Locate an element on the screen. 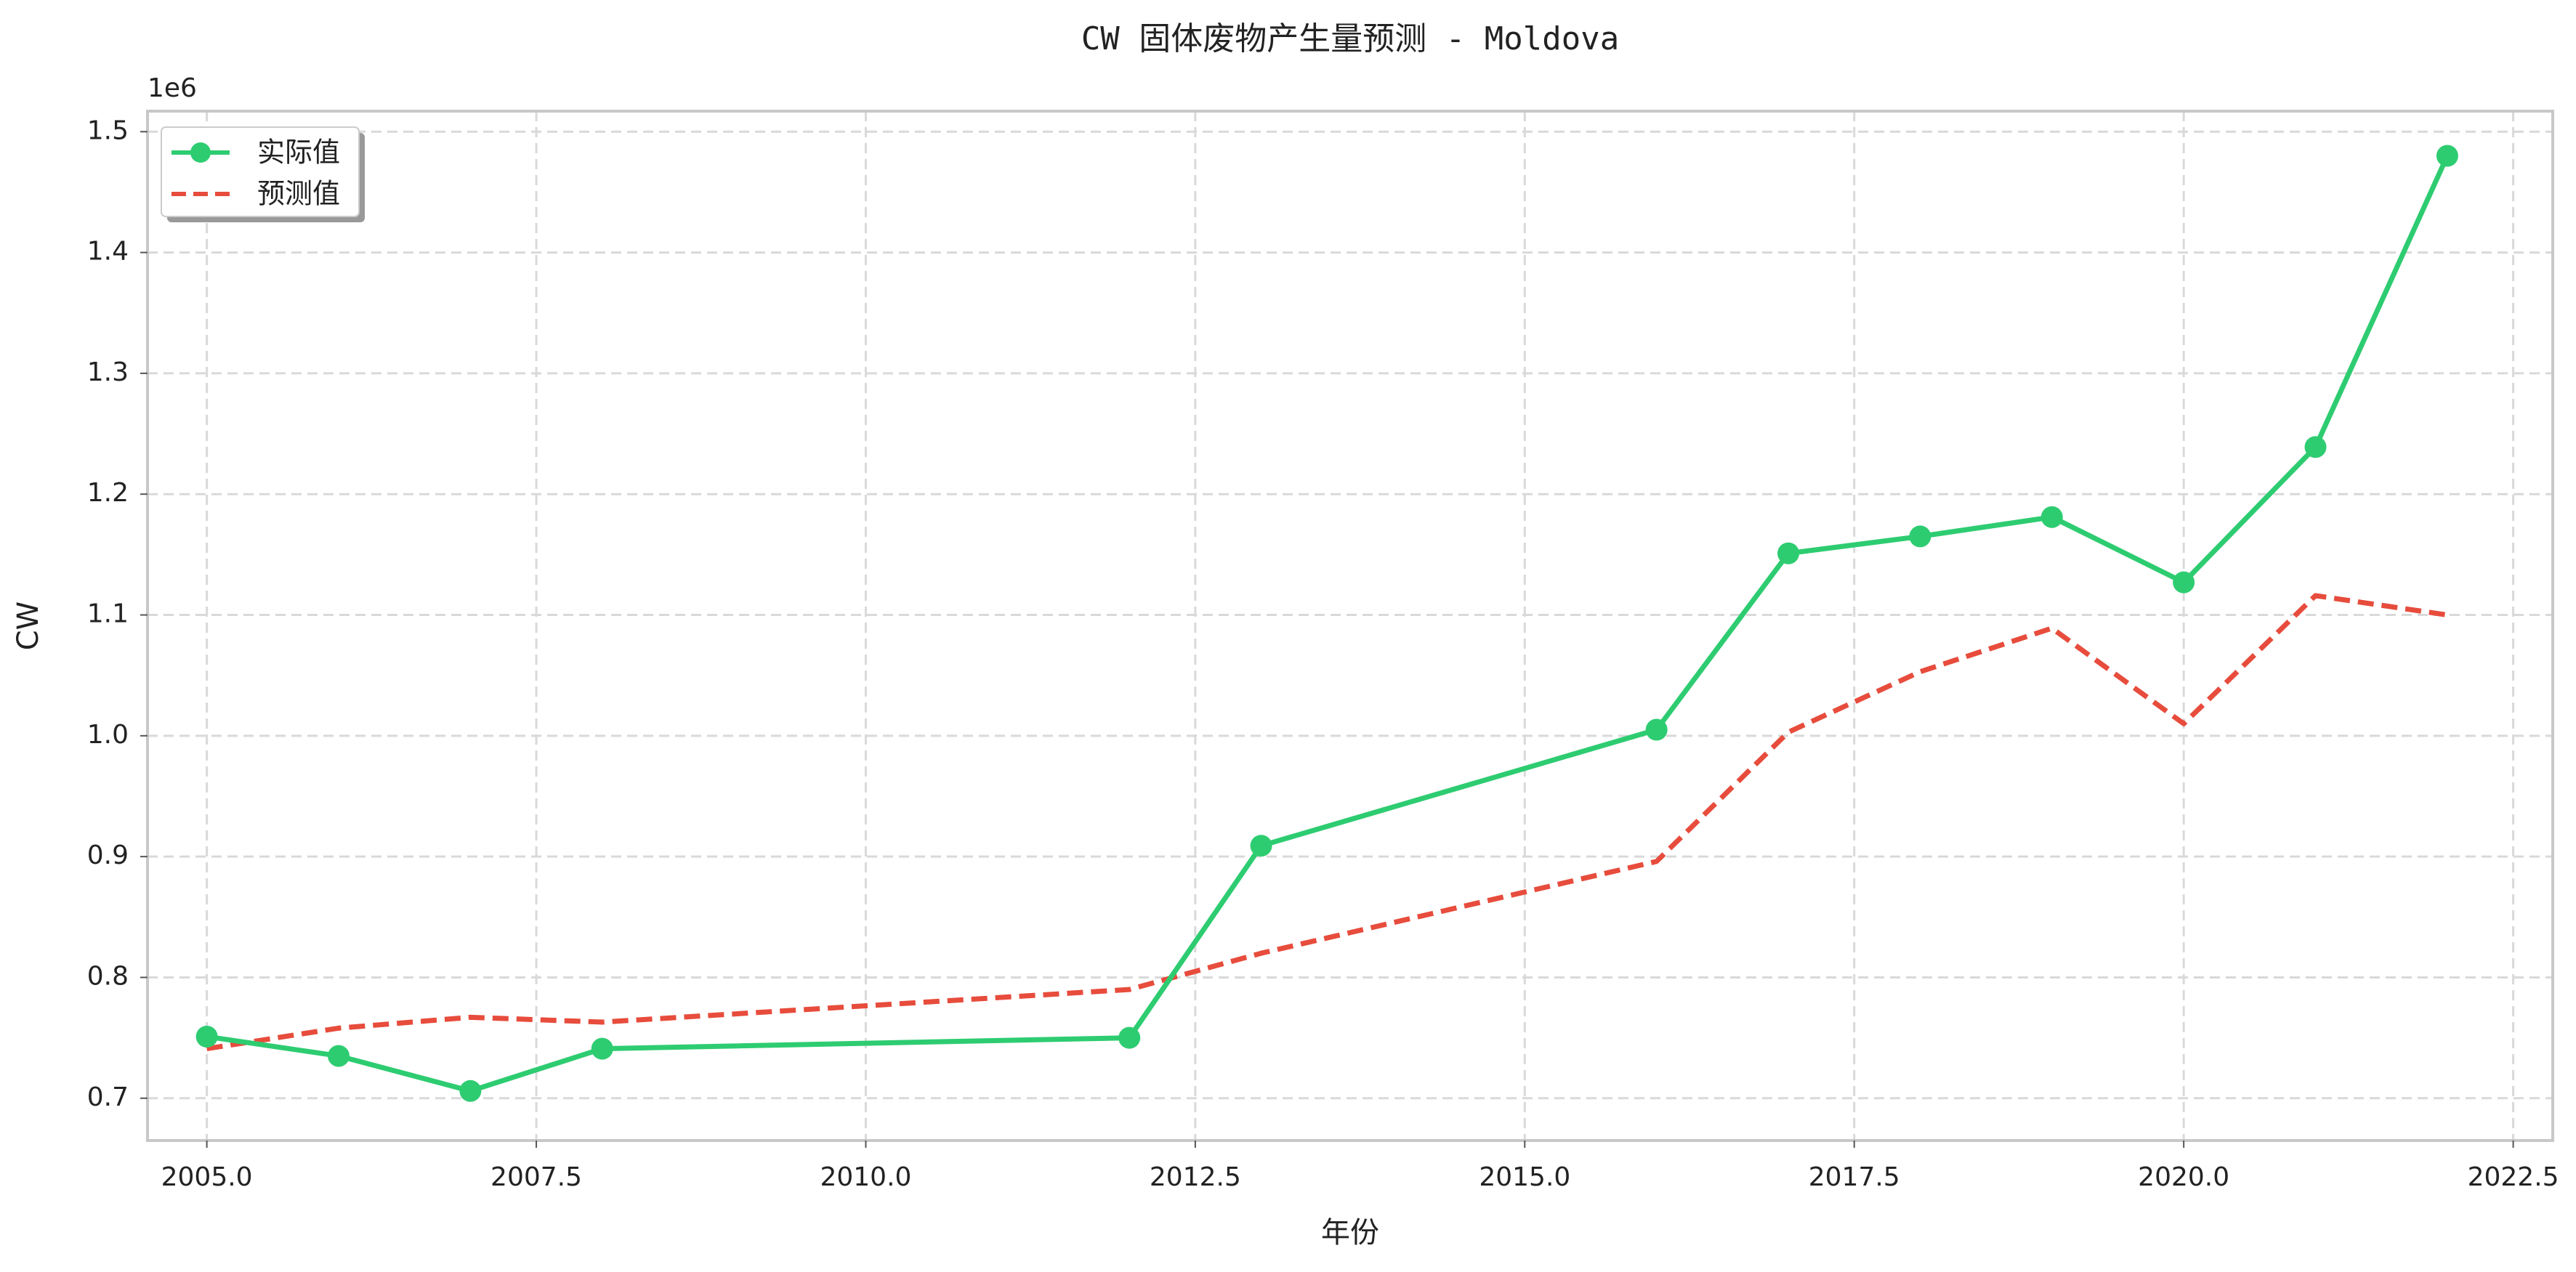 The width and height of the screenshot is (2576, 1272). y-axis-ticks: 0.7 0.8 0.9 1.0 1.1 1.2 1.3 1.4 1.5 is located at coordinates (118, 614).